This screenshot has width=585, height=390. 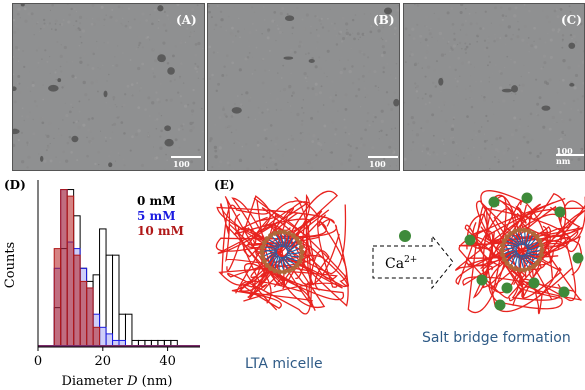 What do you see at coordinates (128, 330) in the screenshot?
I see `histogram-bar` at bounding box center [128, 330].